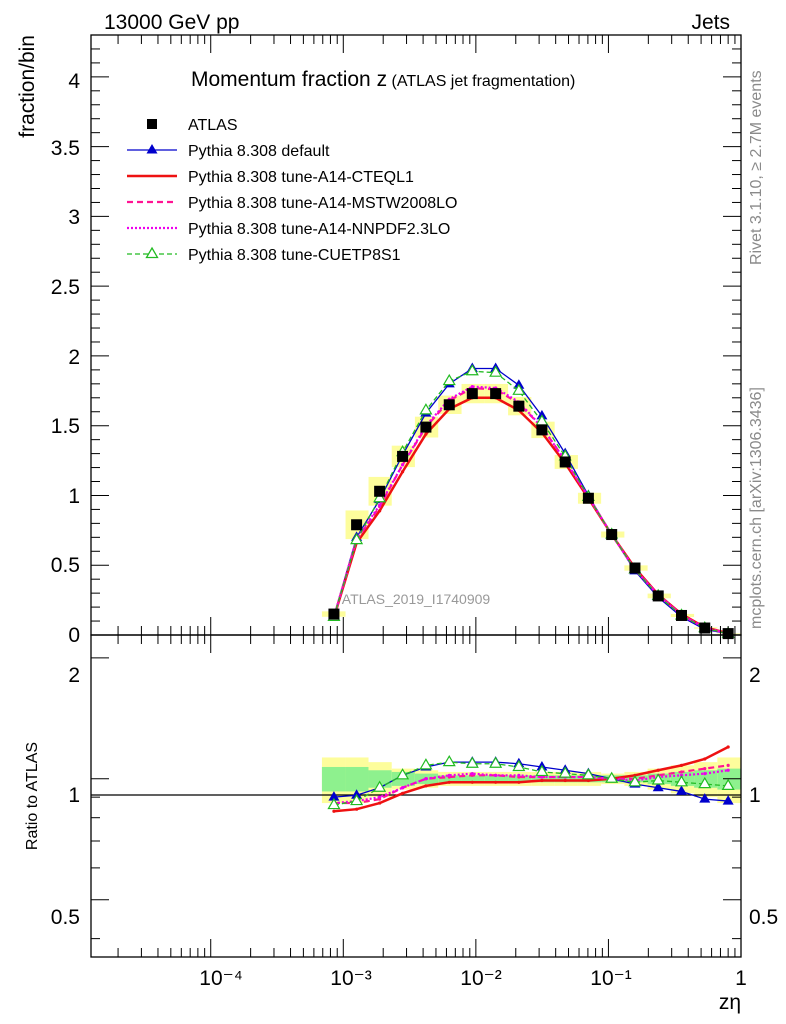  I want to click on x-tick-label: 1, so click(741, 978).